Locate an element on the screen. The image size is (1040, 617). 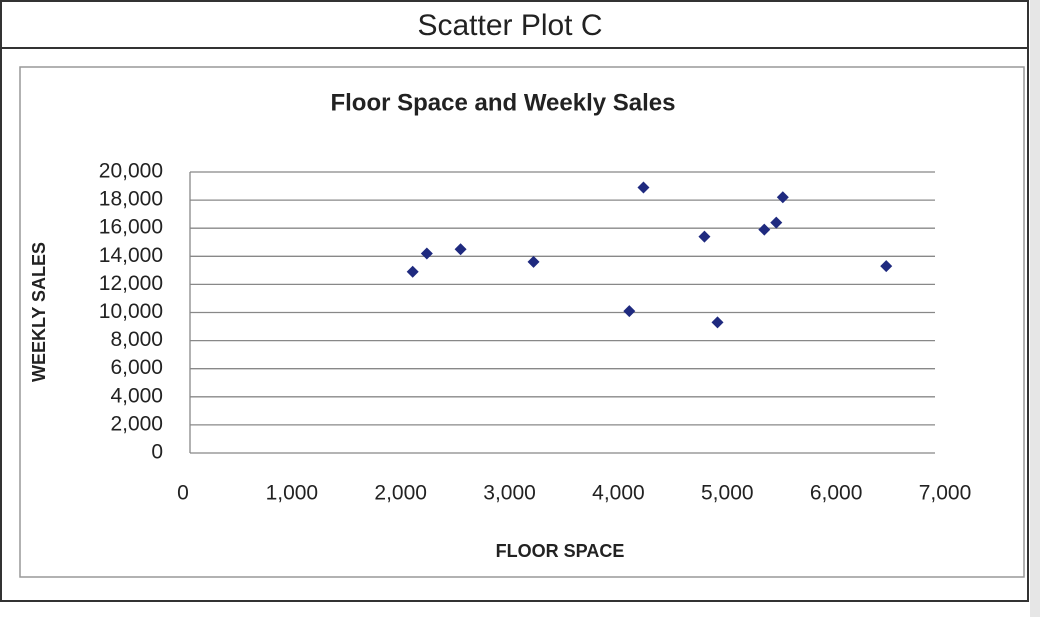
y-tick-label: 18,000 is located at coordinates (131, 199).